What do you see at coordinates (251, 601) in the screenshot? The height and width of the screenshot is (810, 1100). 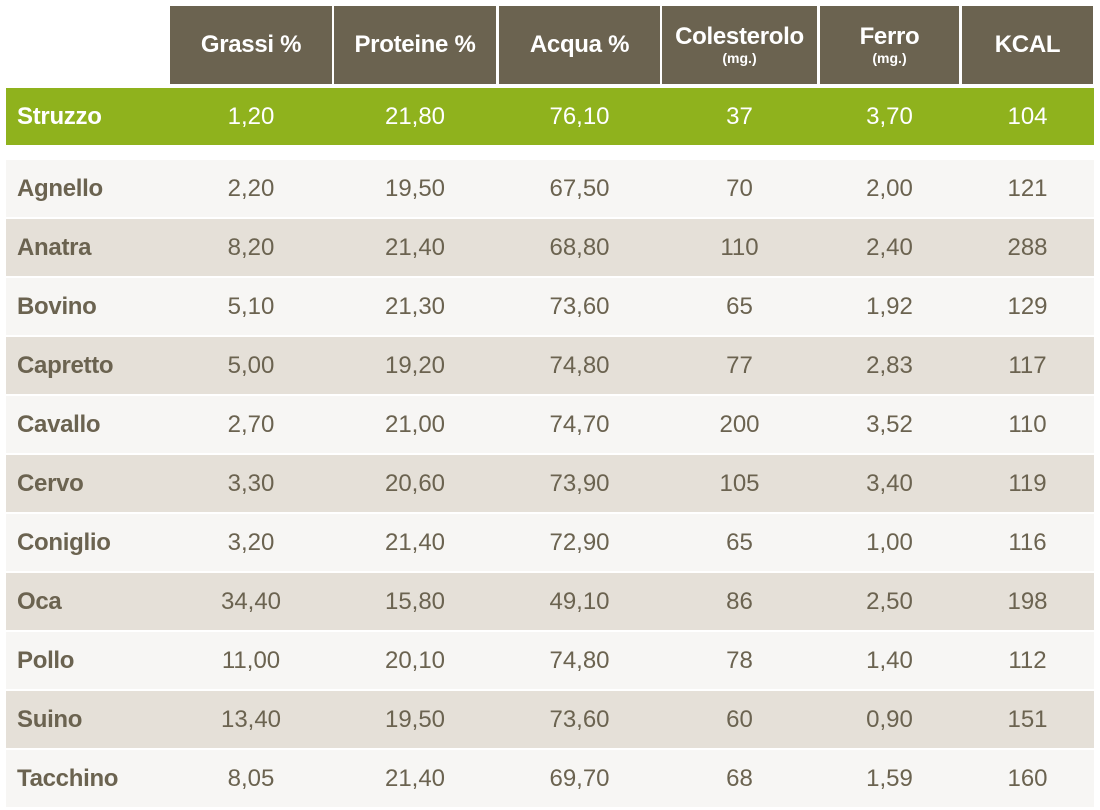 I see `cell-grassi: 34,40` at bounding box center [251, 601].